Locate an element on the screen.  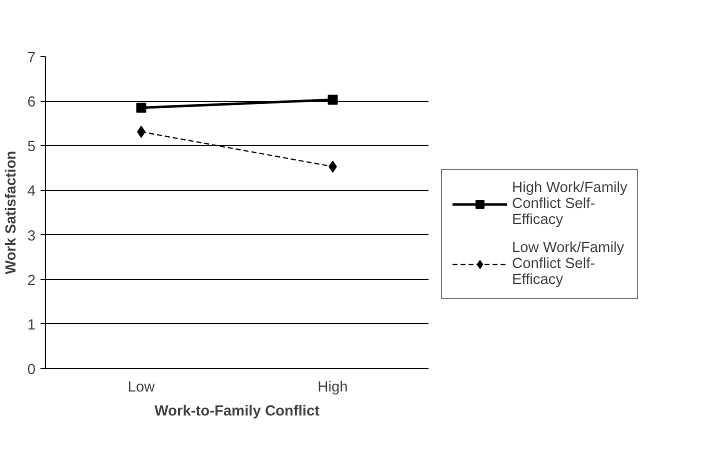
y-tick-label: 0 is located at coordinates (31, 370).